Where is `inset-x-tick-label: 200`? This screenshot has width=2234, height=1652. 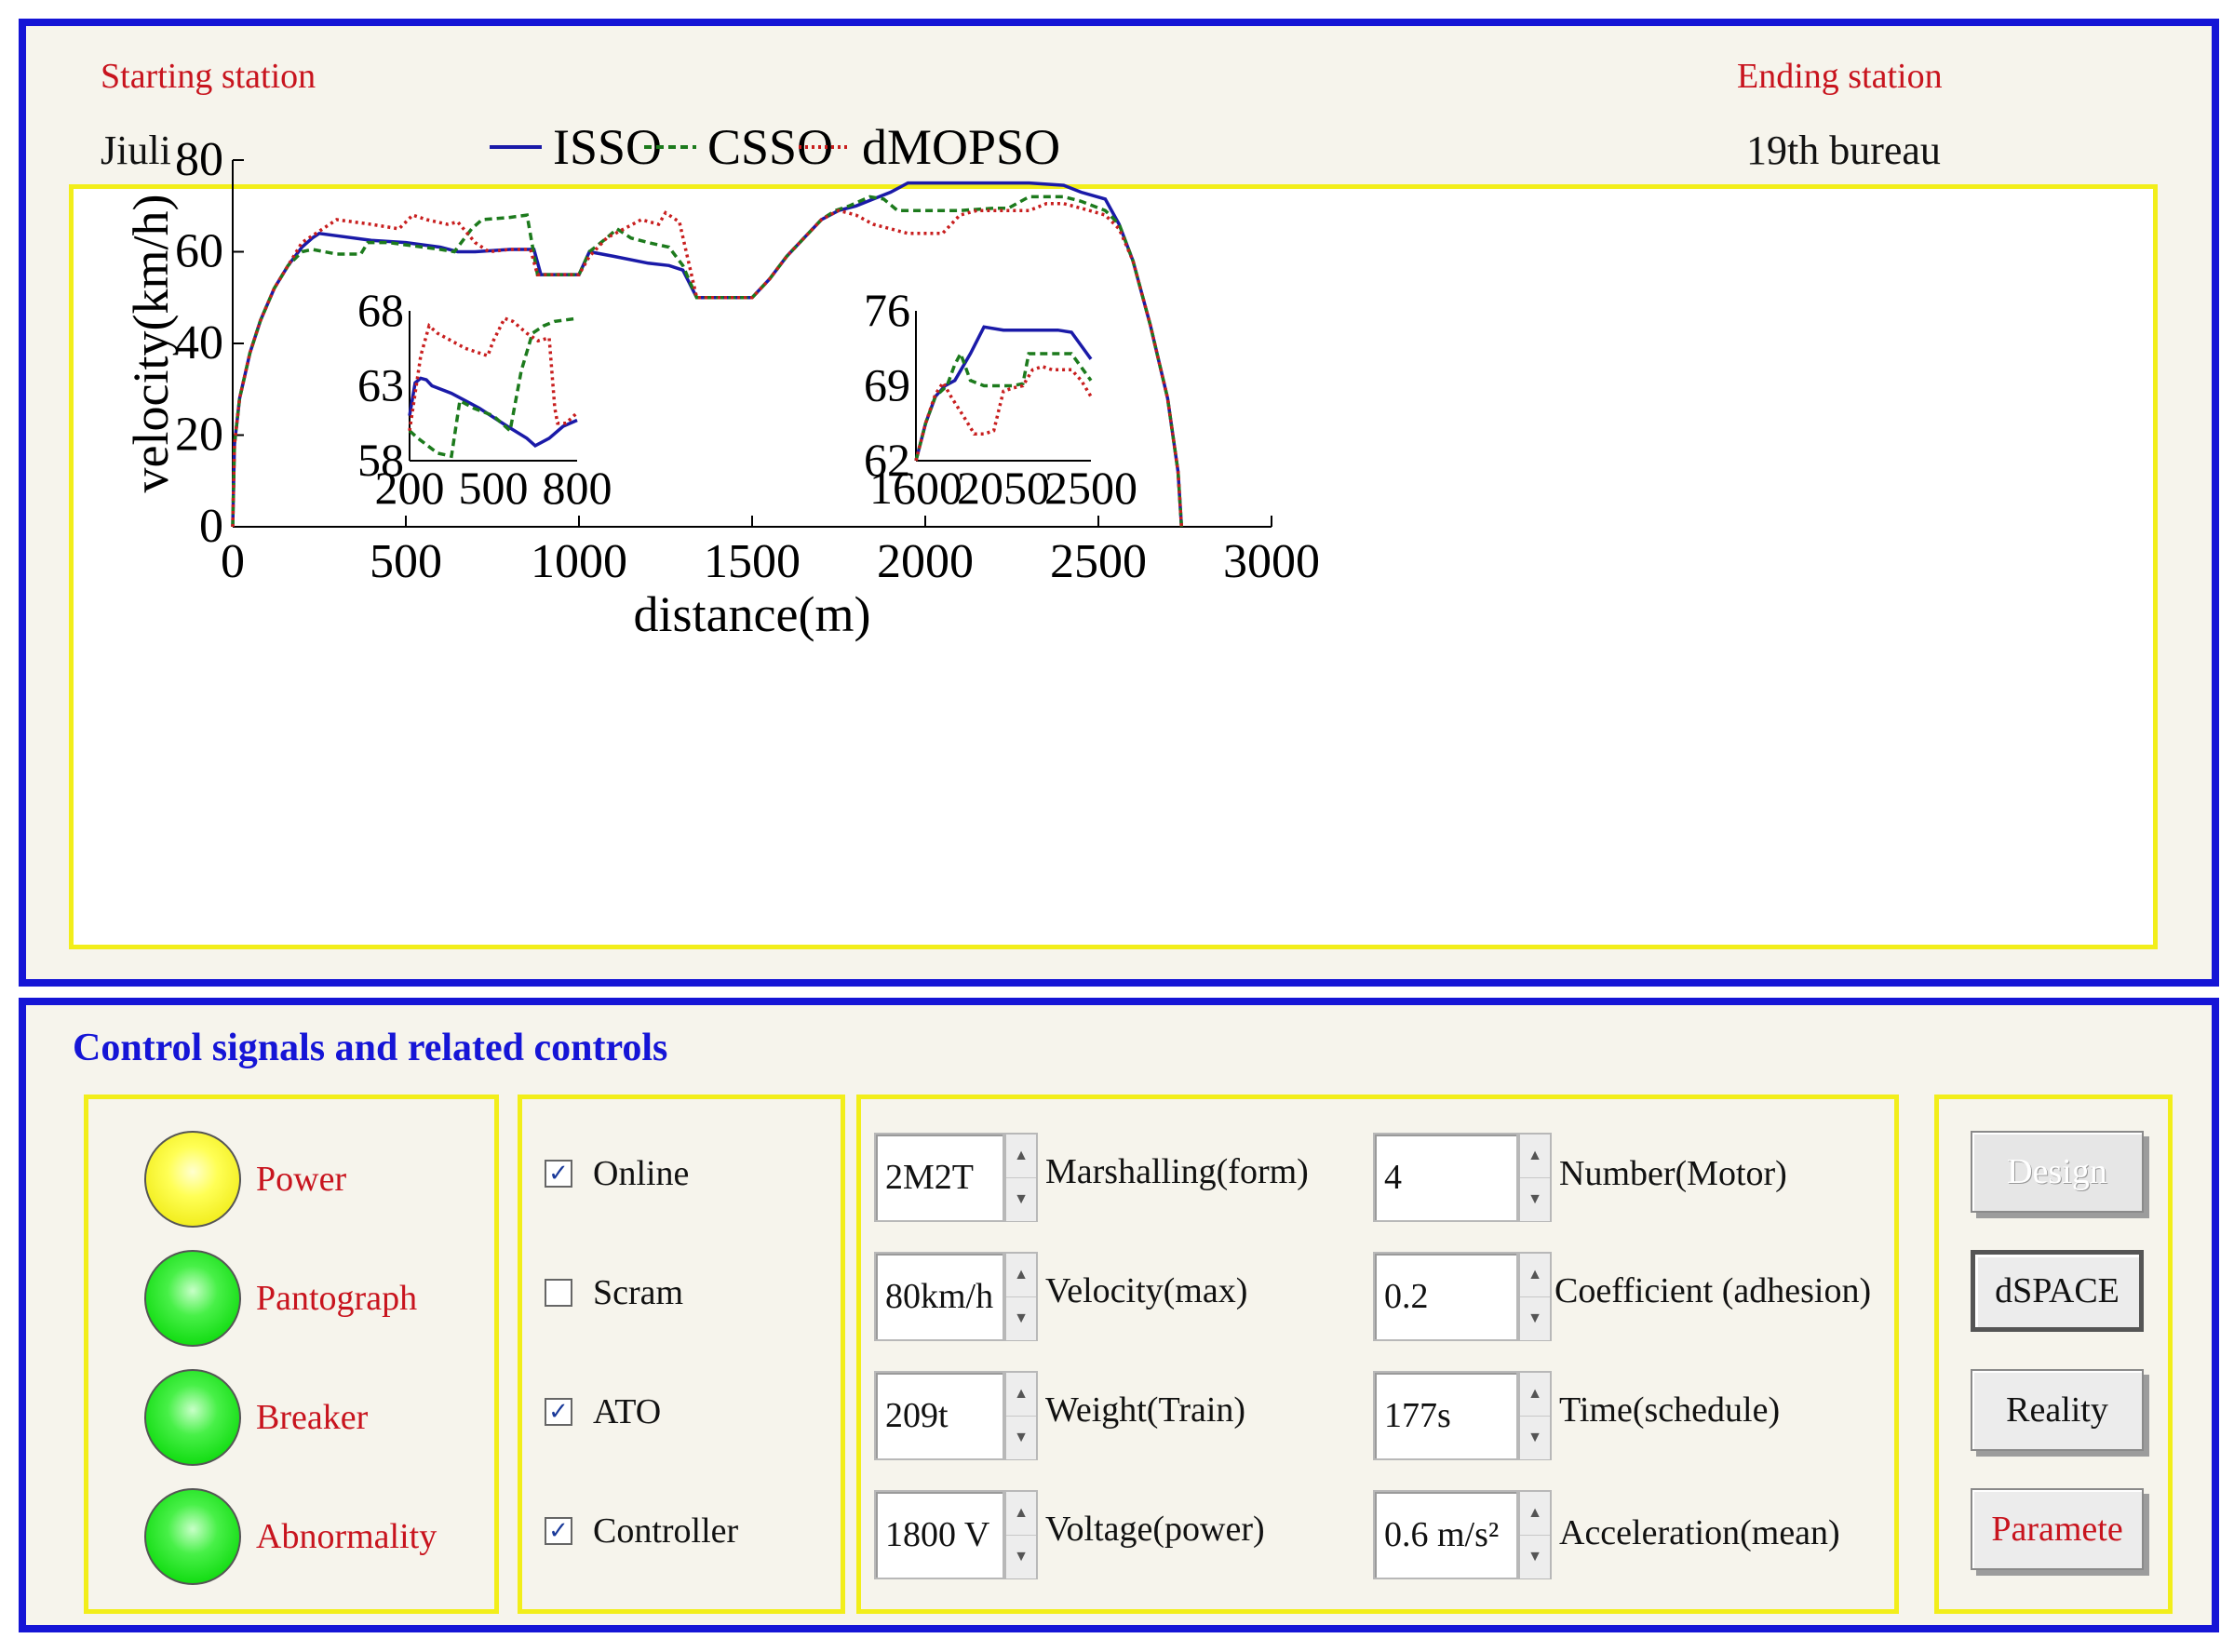 inset-x-tick-label: 200 is located at coordinates (410, 488).